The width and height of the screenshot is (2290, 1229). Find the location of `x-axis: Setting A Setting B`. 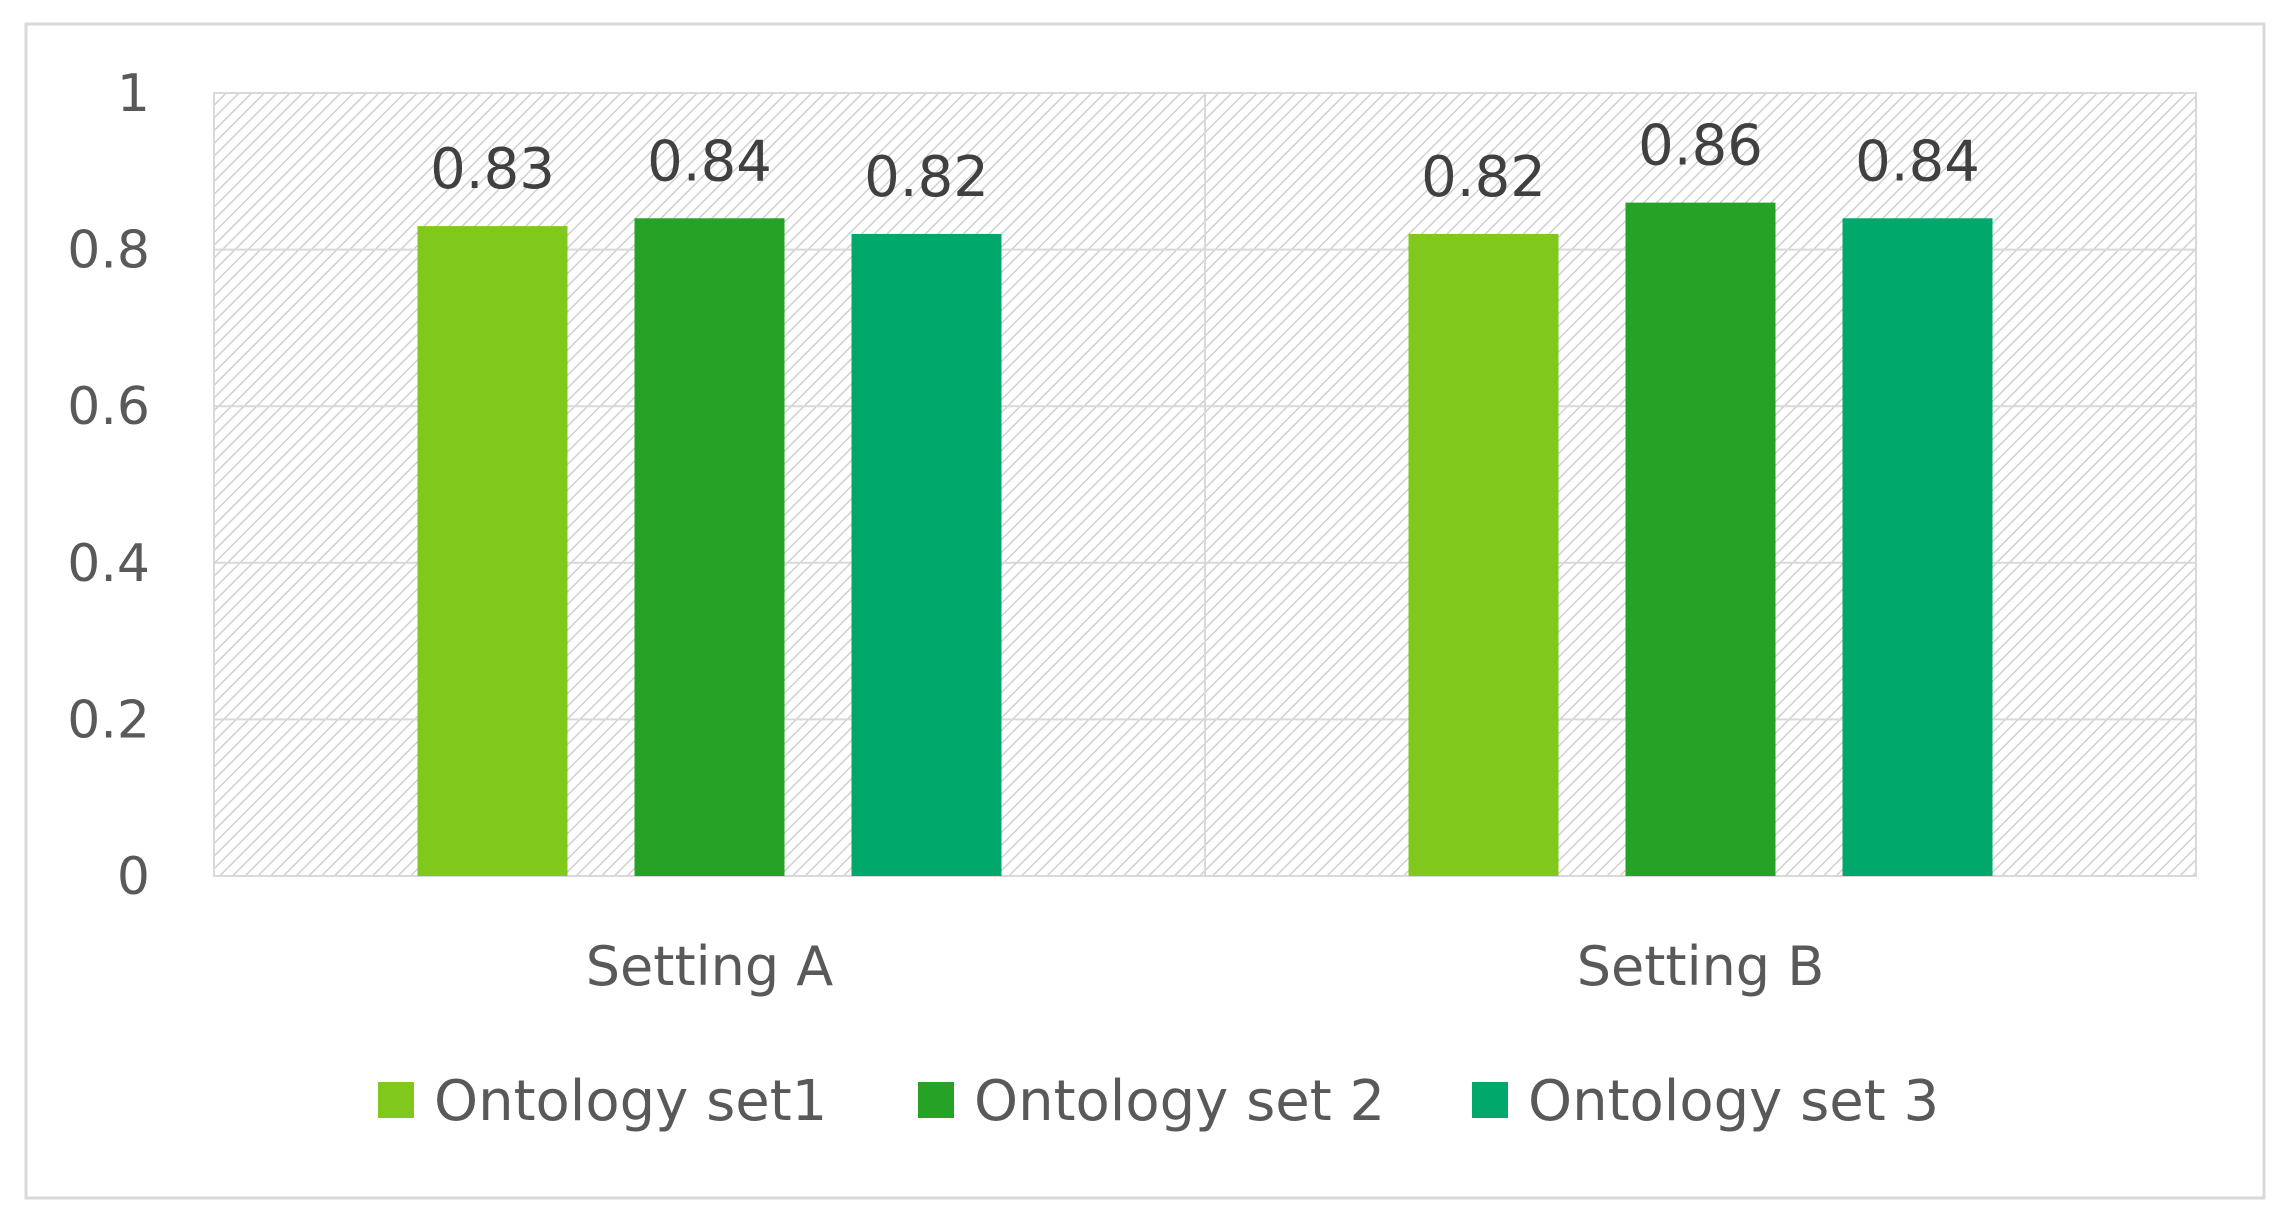

x-axis: Setting A Setting B is located at coordinates (1205, 966).